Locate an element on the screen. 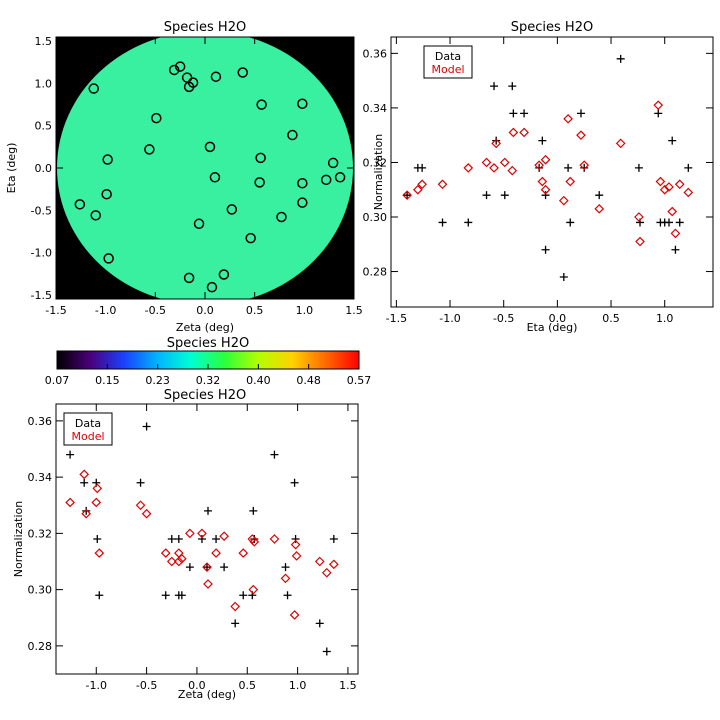 The image size is (720, 720). zeta-xlabel: Zeta (deg) is located at coordinates (207, 694).